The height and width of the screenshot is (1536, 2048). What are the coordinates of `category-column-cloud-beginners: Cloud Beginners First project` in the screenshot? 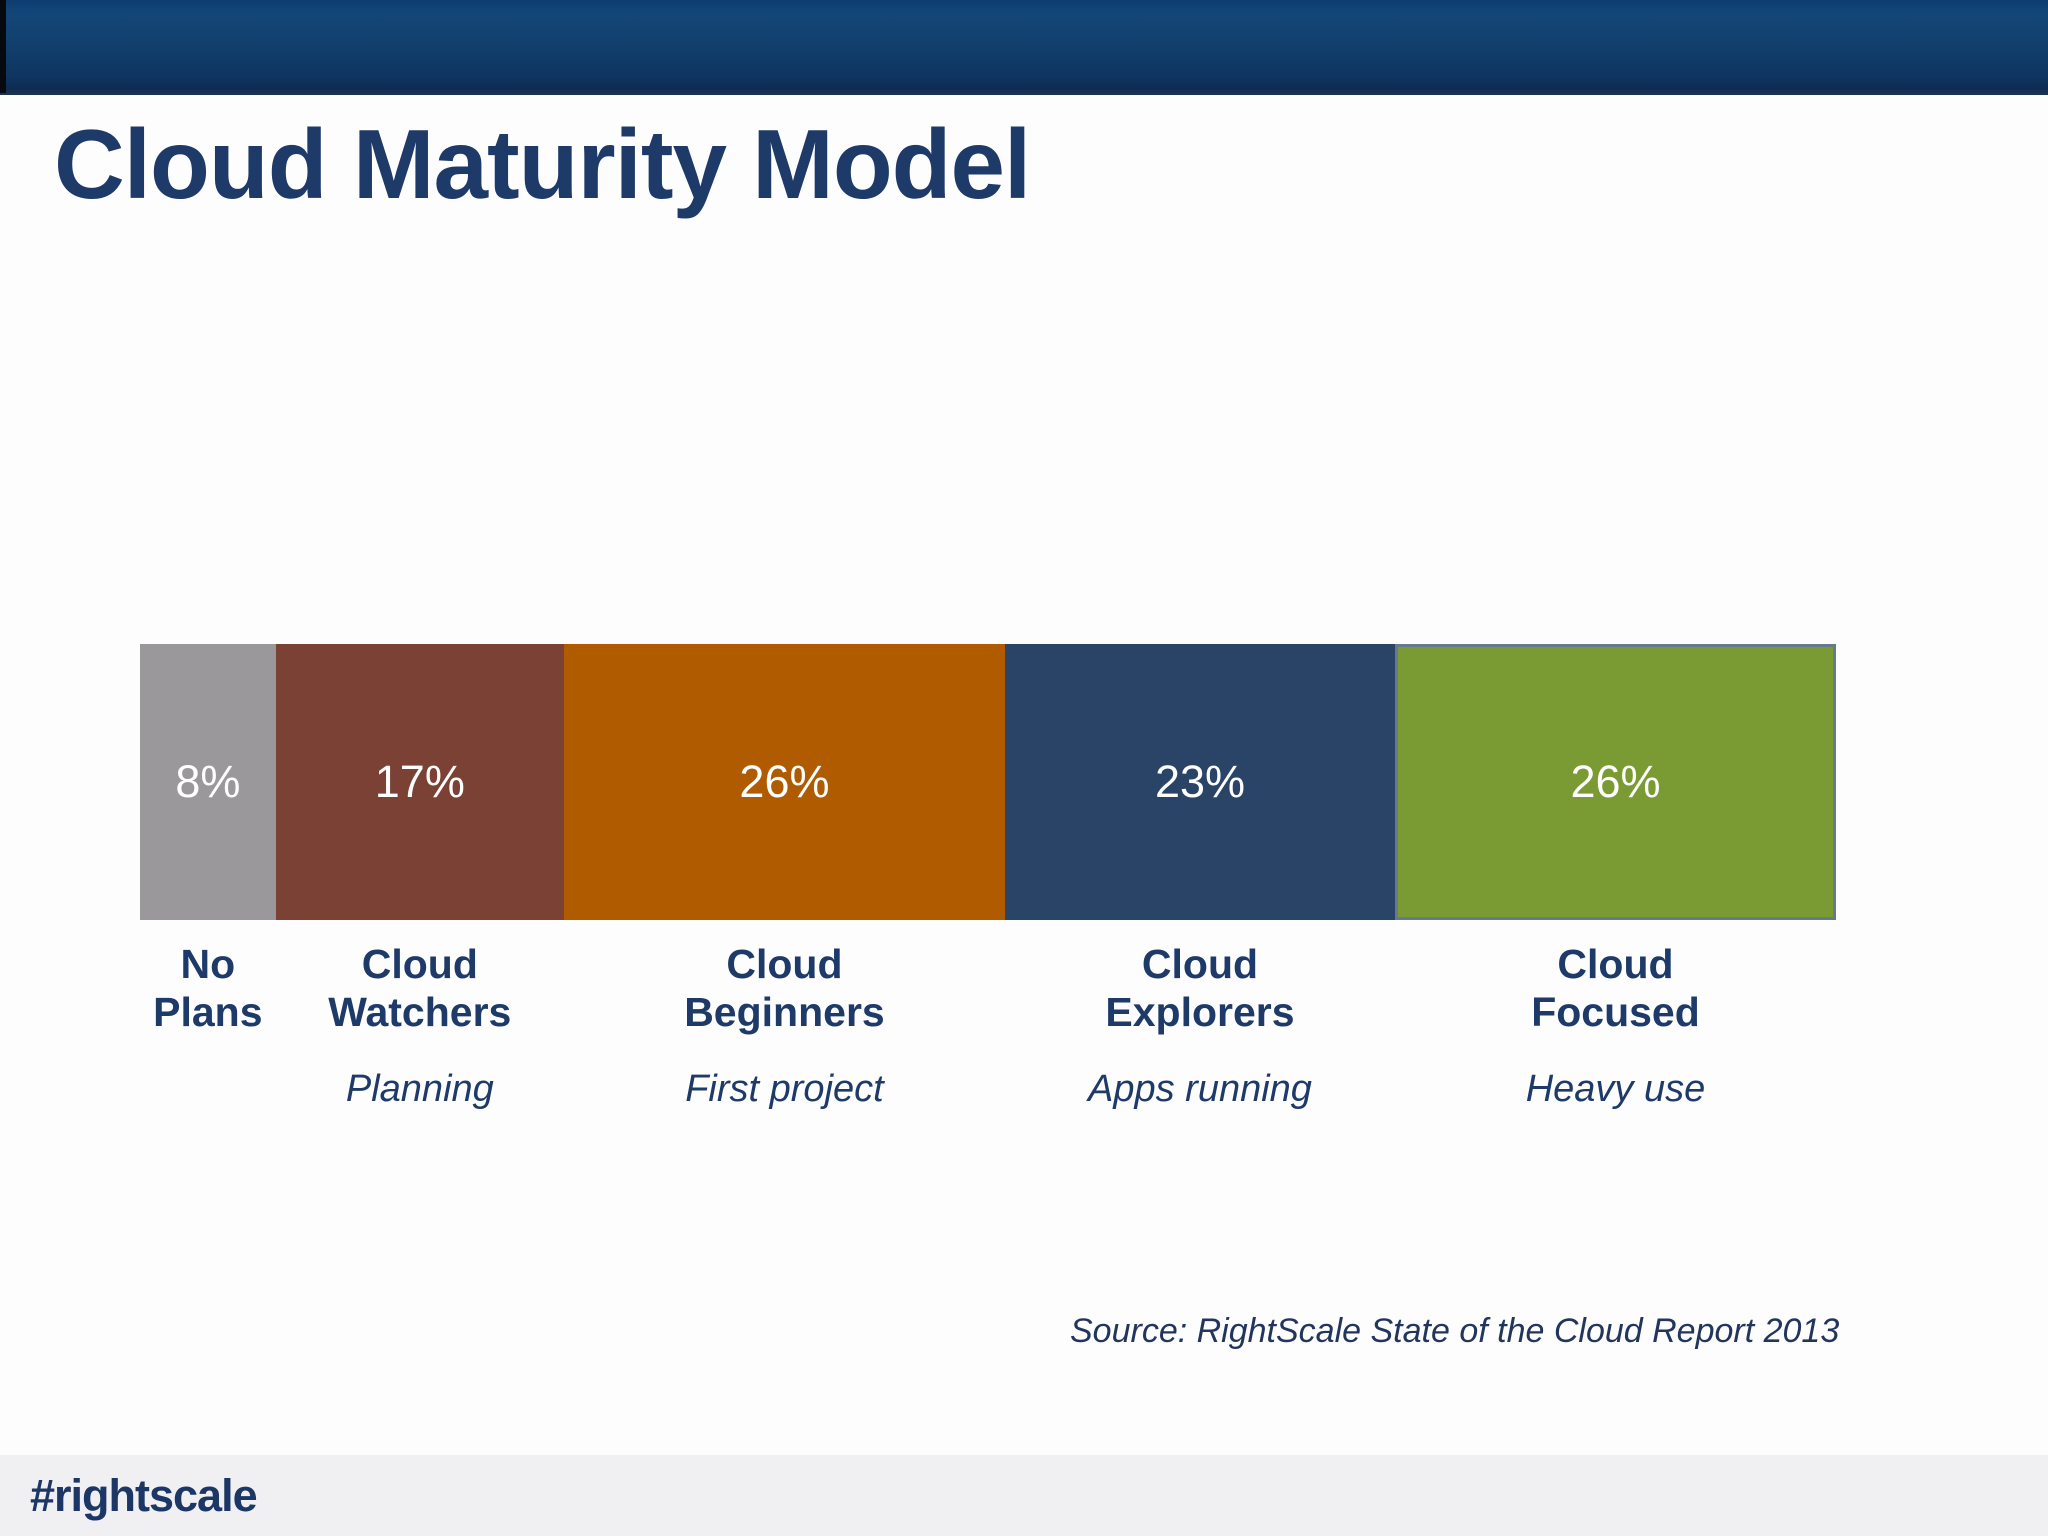 It's located at (784, 1027).